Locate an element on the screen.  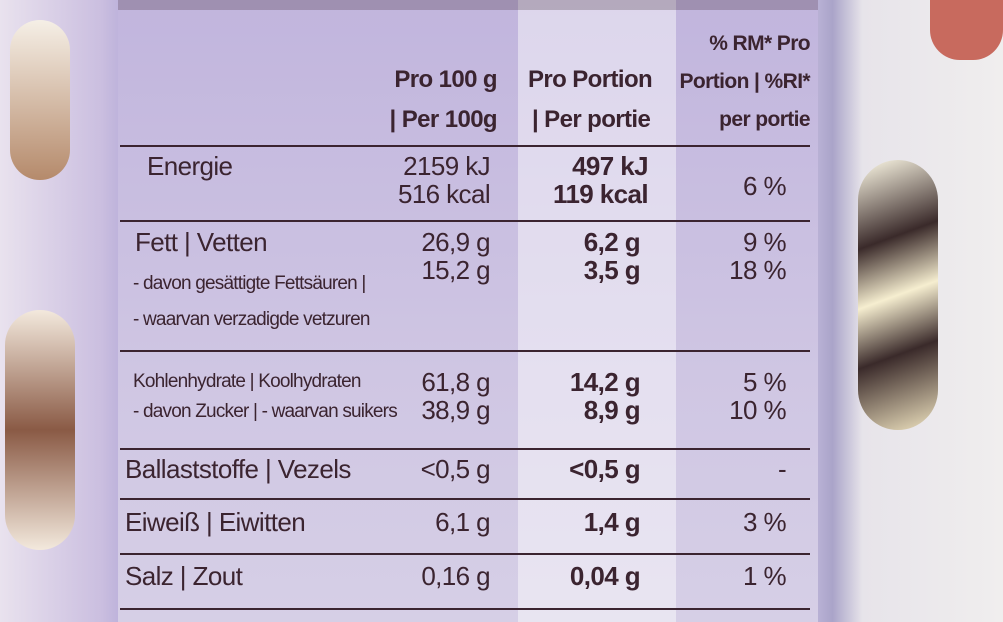
row-label: Salz | Zout is located at coordinates (184, 576).